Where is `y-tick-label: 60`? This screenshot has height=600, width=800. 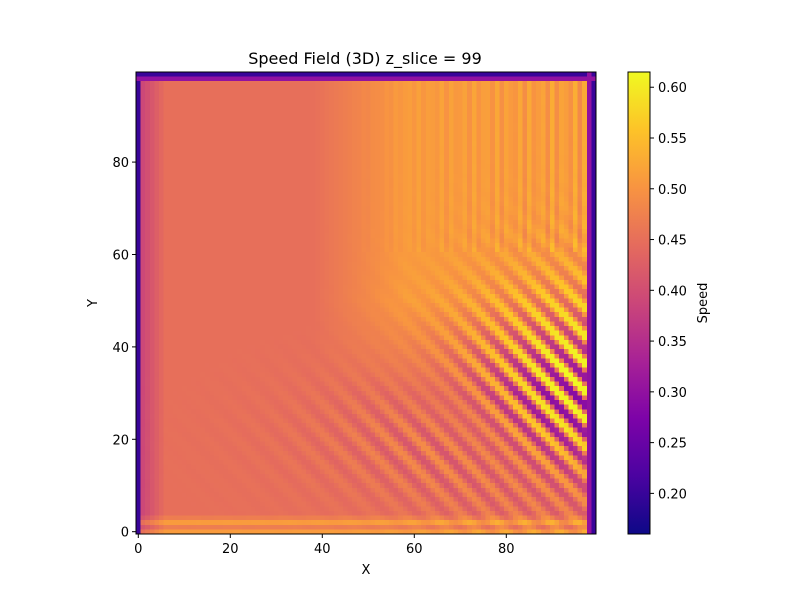 y-tick-label: 60 is located at coordinates (120, 255).